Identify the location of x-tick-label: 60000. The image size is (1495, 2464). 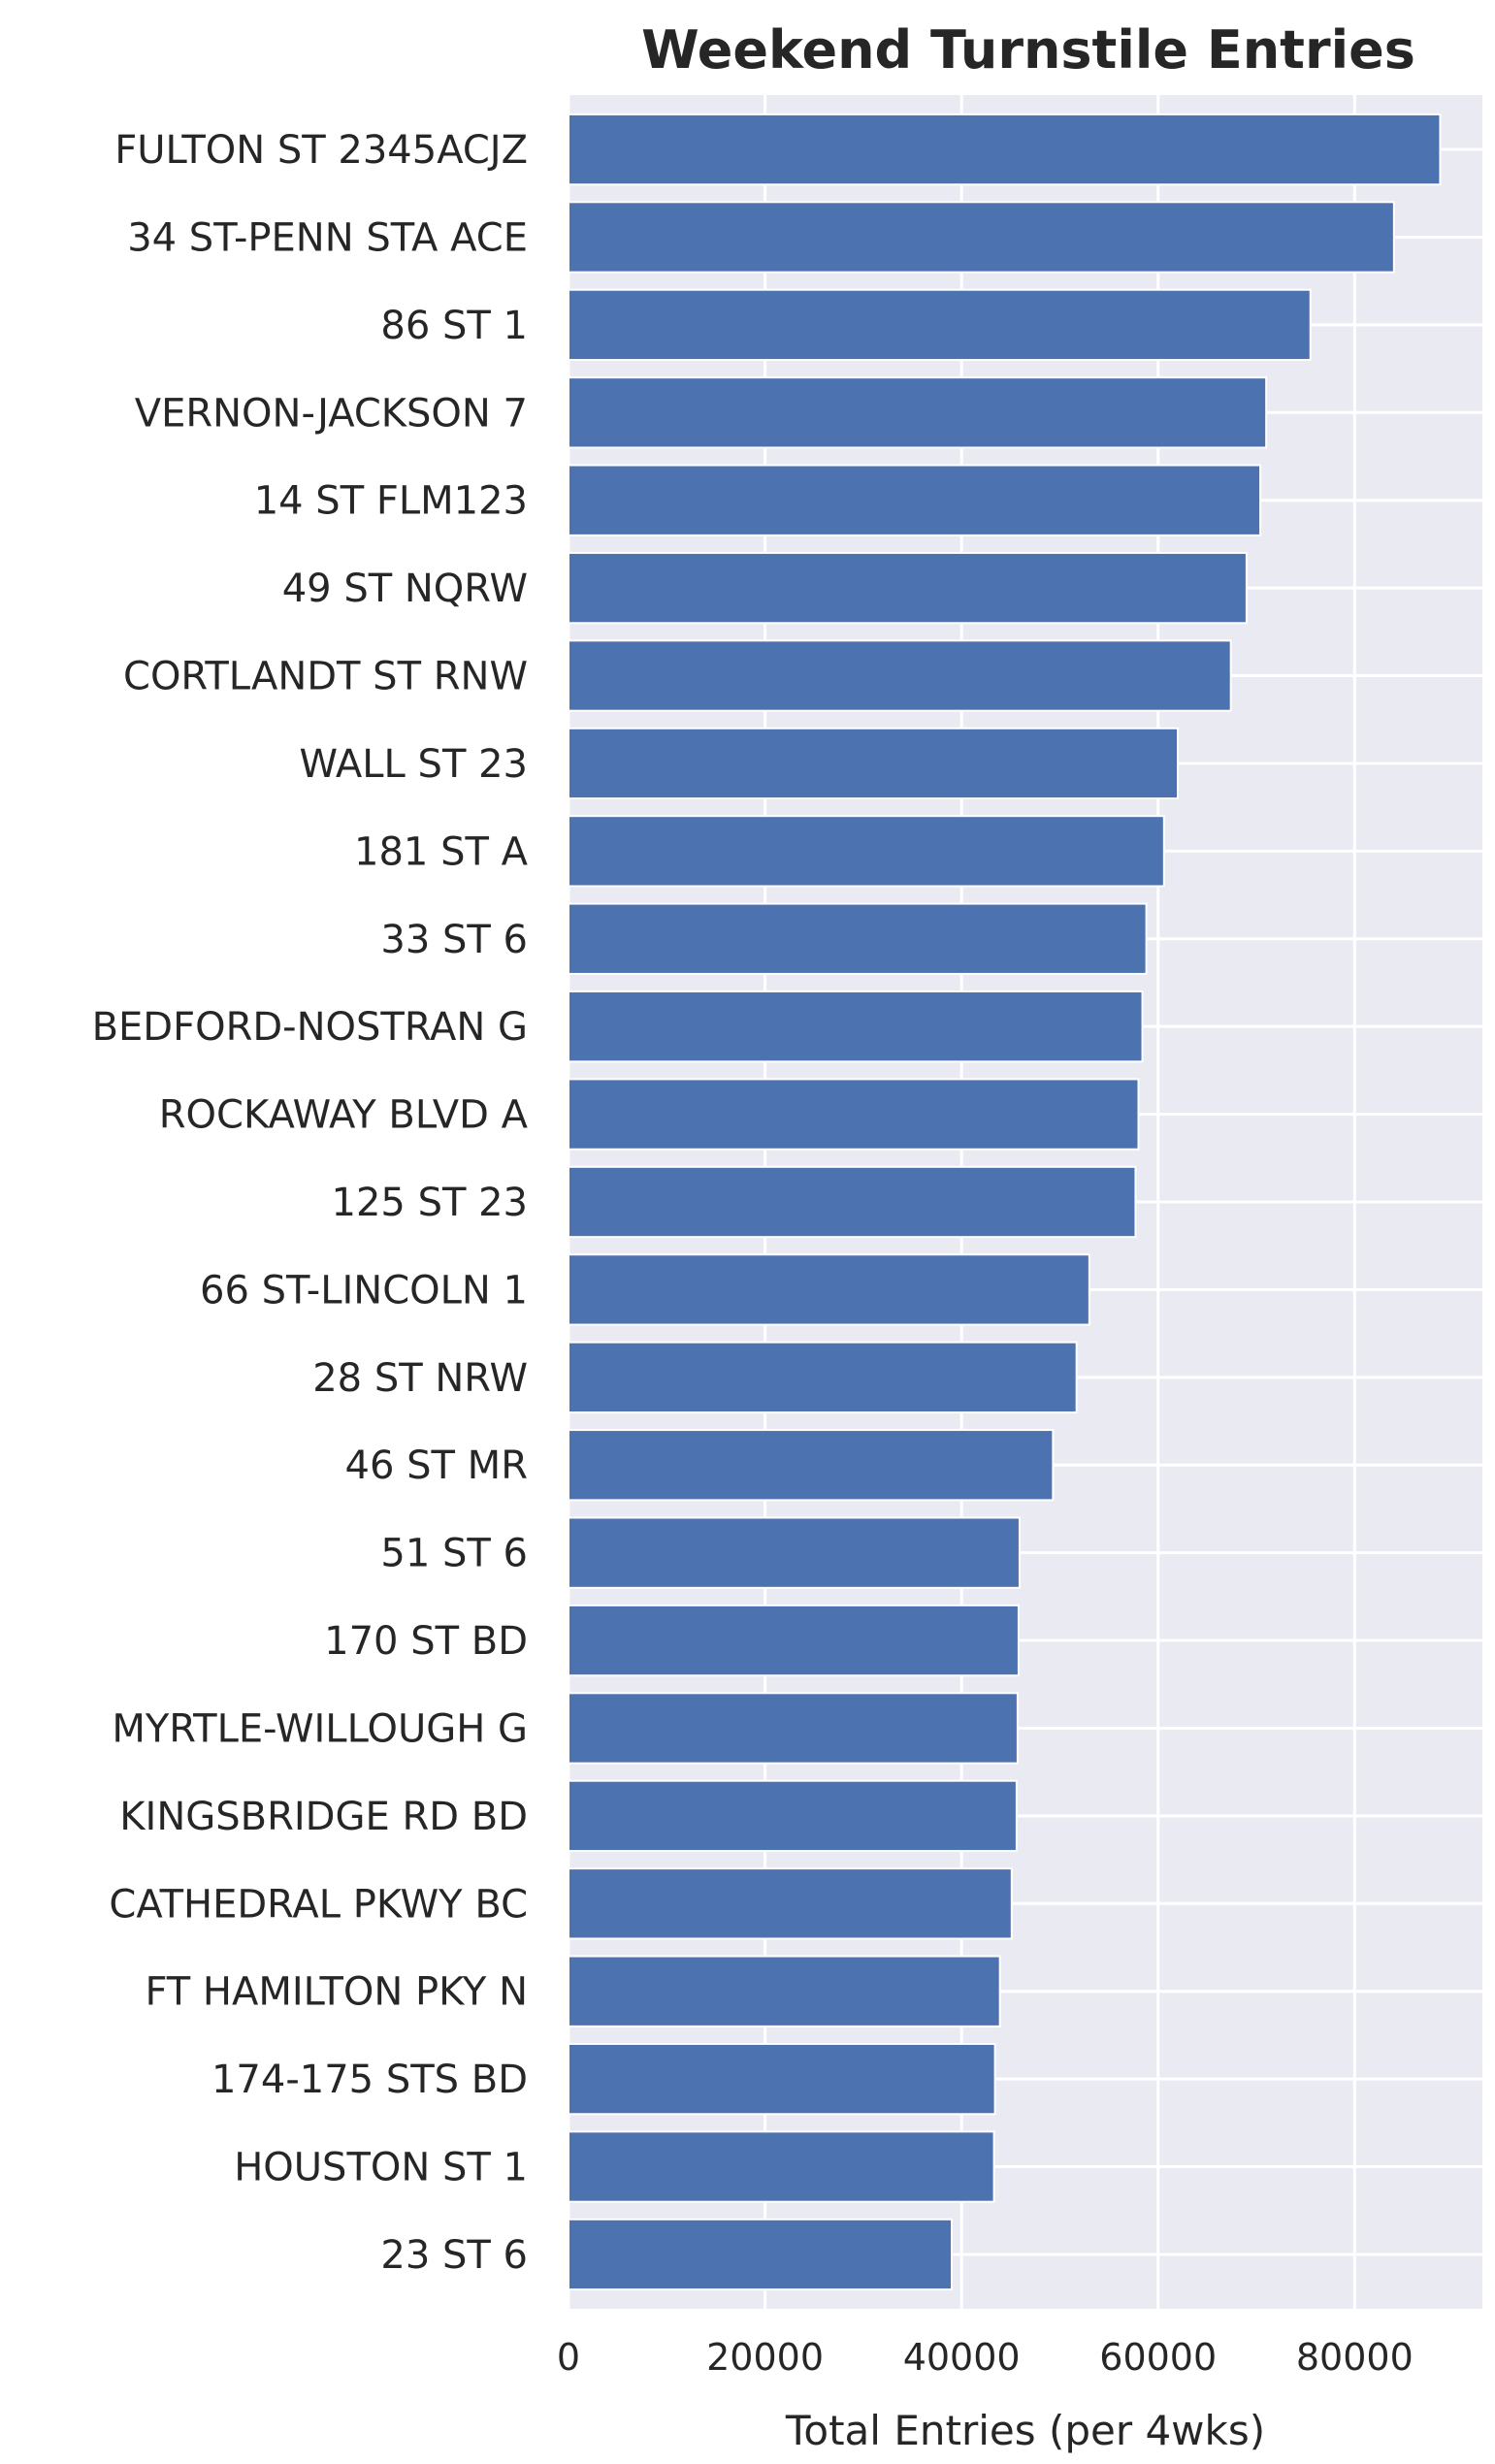
(1158, 2357).